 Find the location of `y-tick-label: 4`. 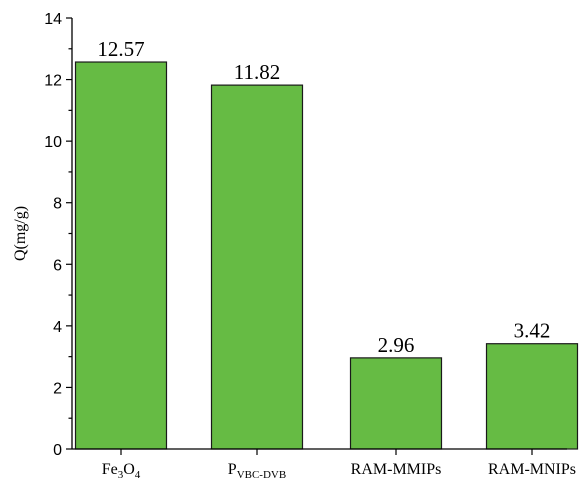

y-tick-label: 4 is located at coordinates (57, 327).